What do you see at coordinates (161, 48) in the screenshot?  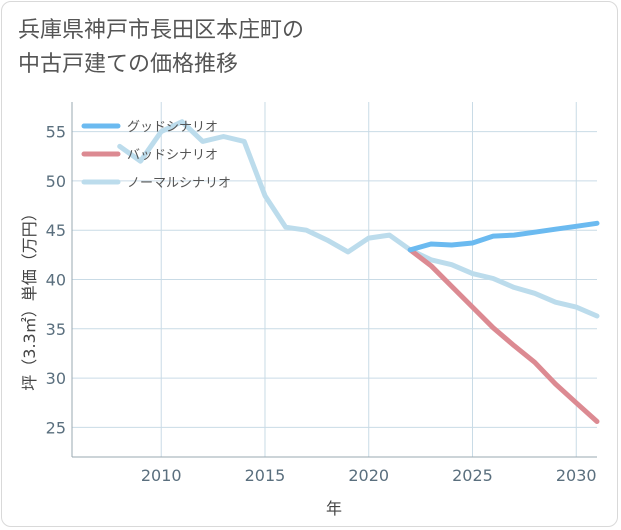 I see `chart-title: 兵庫県神戸市長田区本庄町の 中古戸建ての価格推移` at bounding box center [161, 48].